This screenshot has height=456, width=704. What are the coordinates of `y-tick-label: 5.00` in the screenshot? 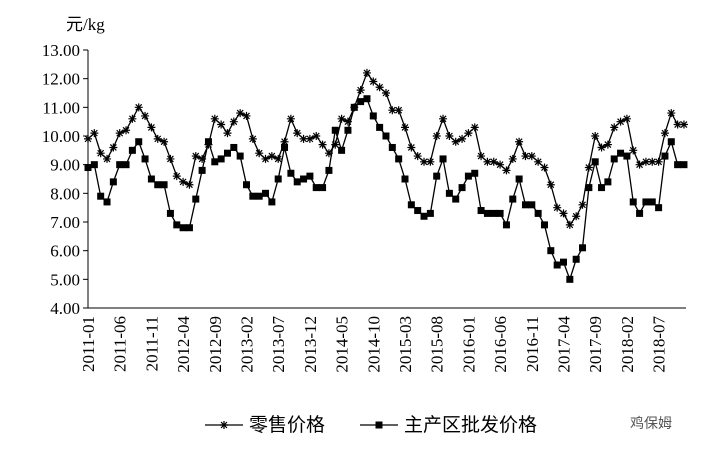 It's located at (65, 279).